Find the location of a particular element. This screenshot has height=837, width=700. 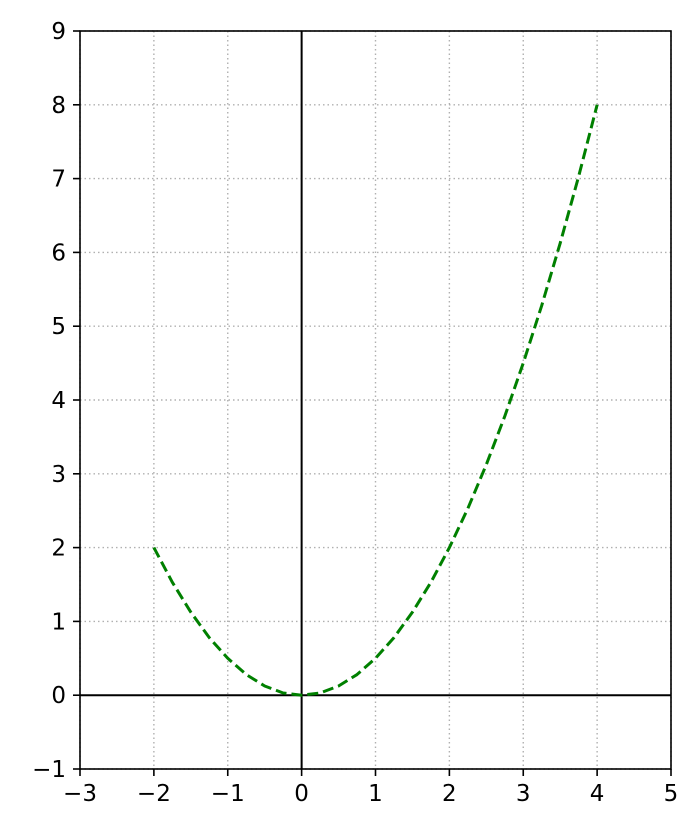

x-tick-label: 0 is located at coordinates (301, 794).